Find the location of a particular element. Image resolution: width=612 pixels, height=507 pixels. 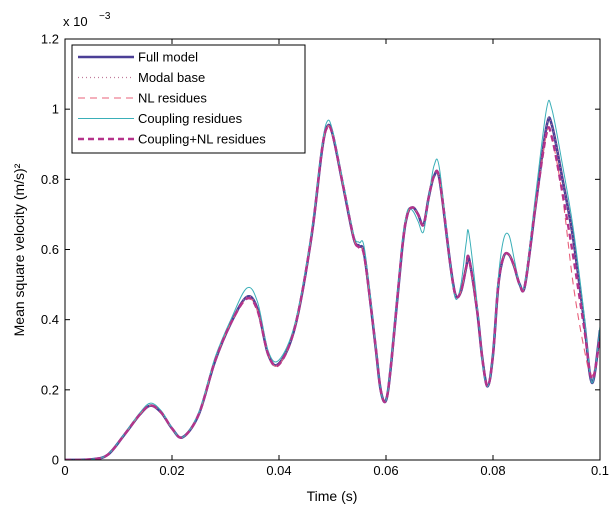

y-tick-label: 0.2 is located at coordinates (50, 389).